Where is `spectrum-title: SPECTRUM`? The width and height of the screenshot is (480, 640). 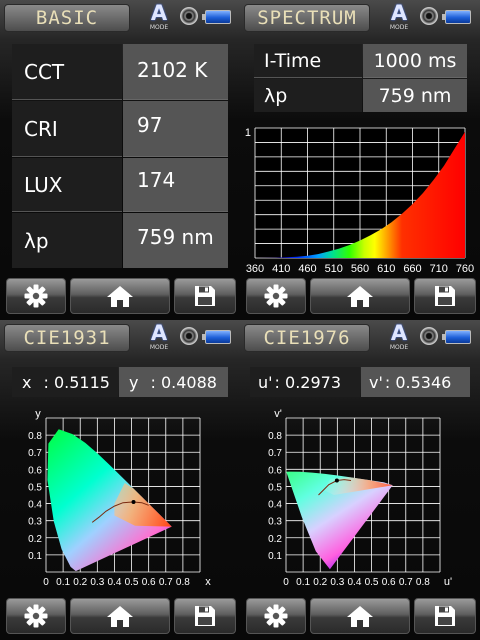 spectrum-title: SPECTRUM is located at coordinates (307, 18).